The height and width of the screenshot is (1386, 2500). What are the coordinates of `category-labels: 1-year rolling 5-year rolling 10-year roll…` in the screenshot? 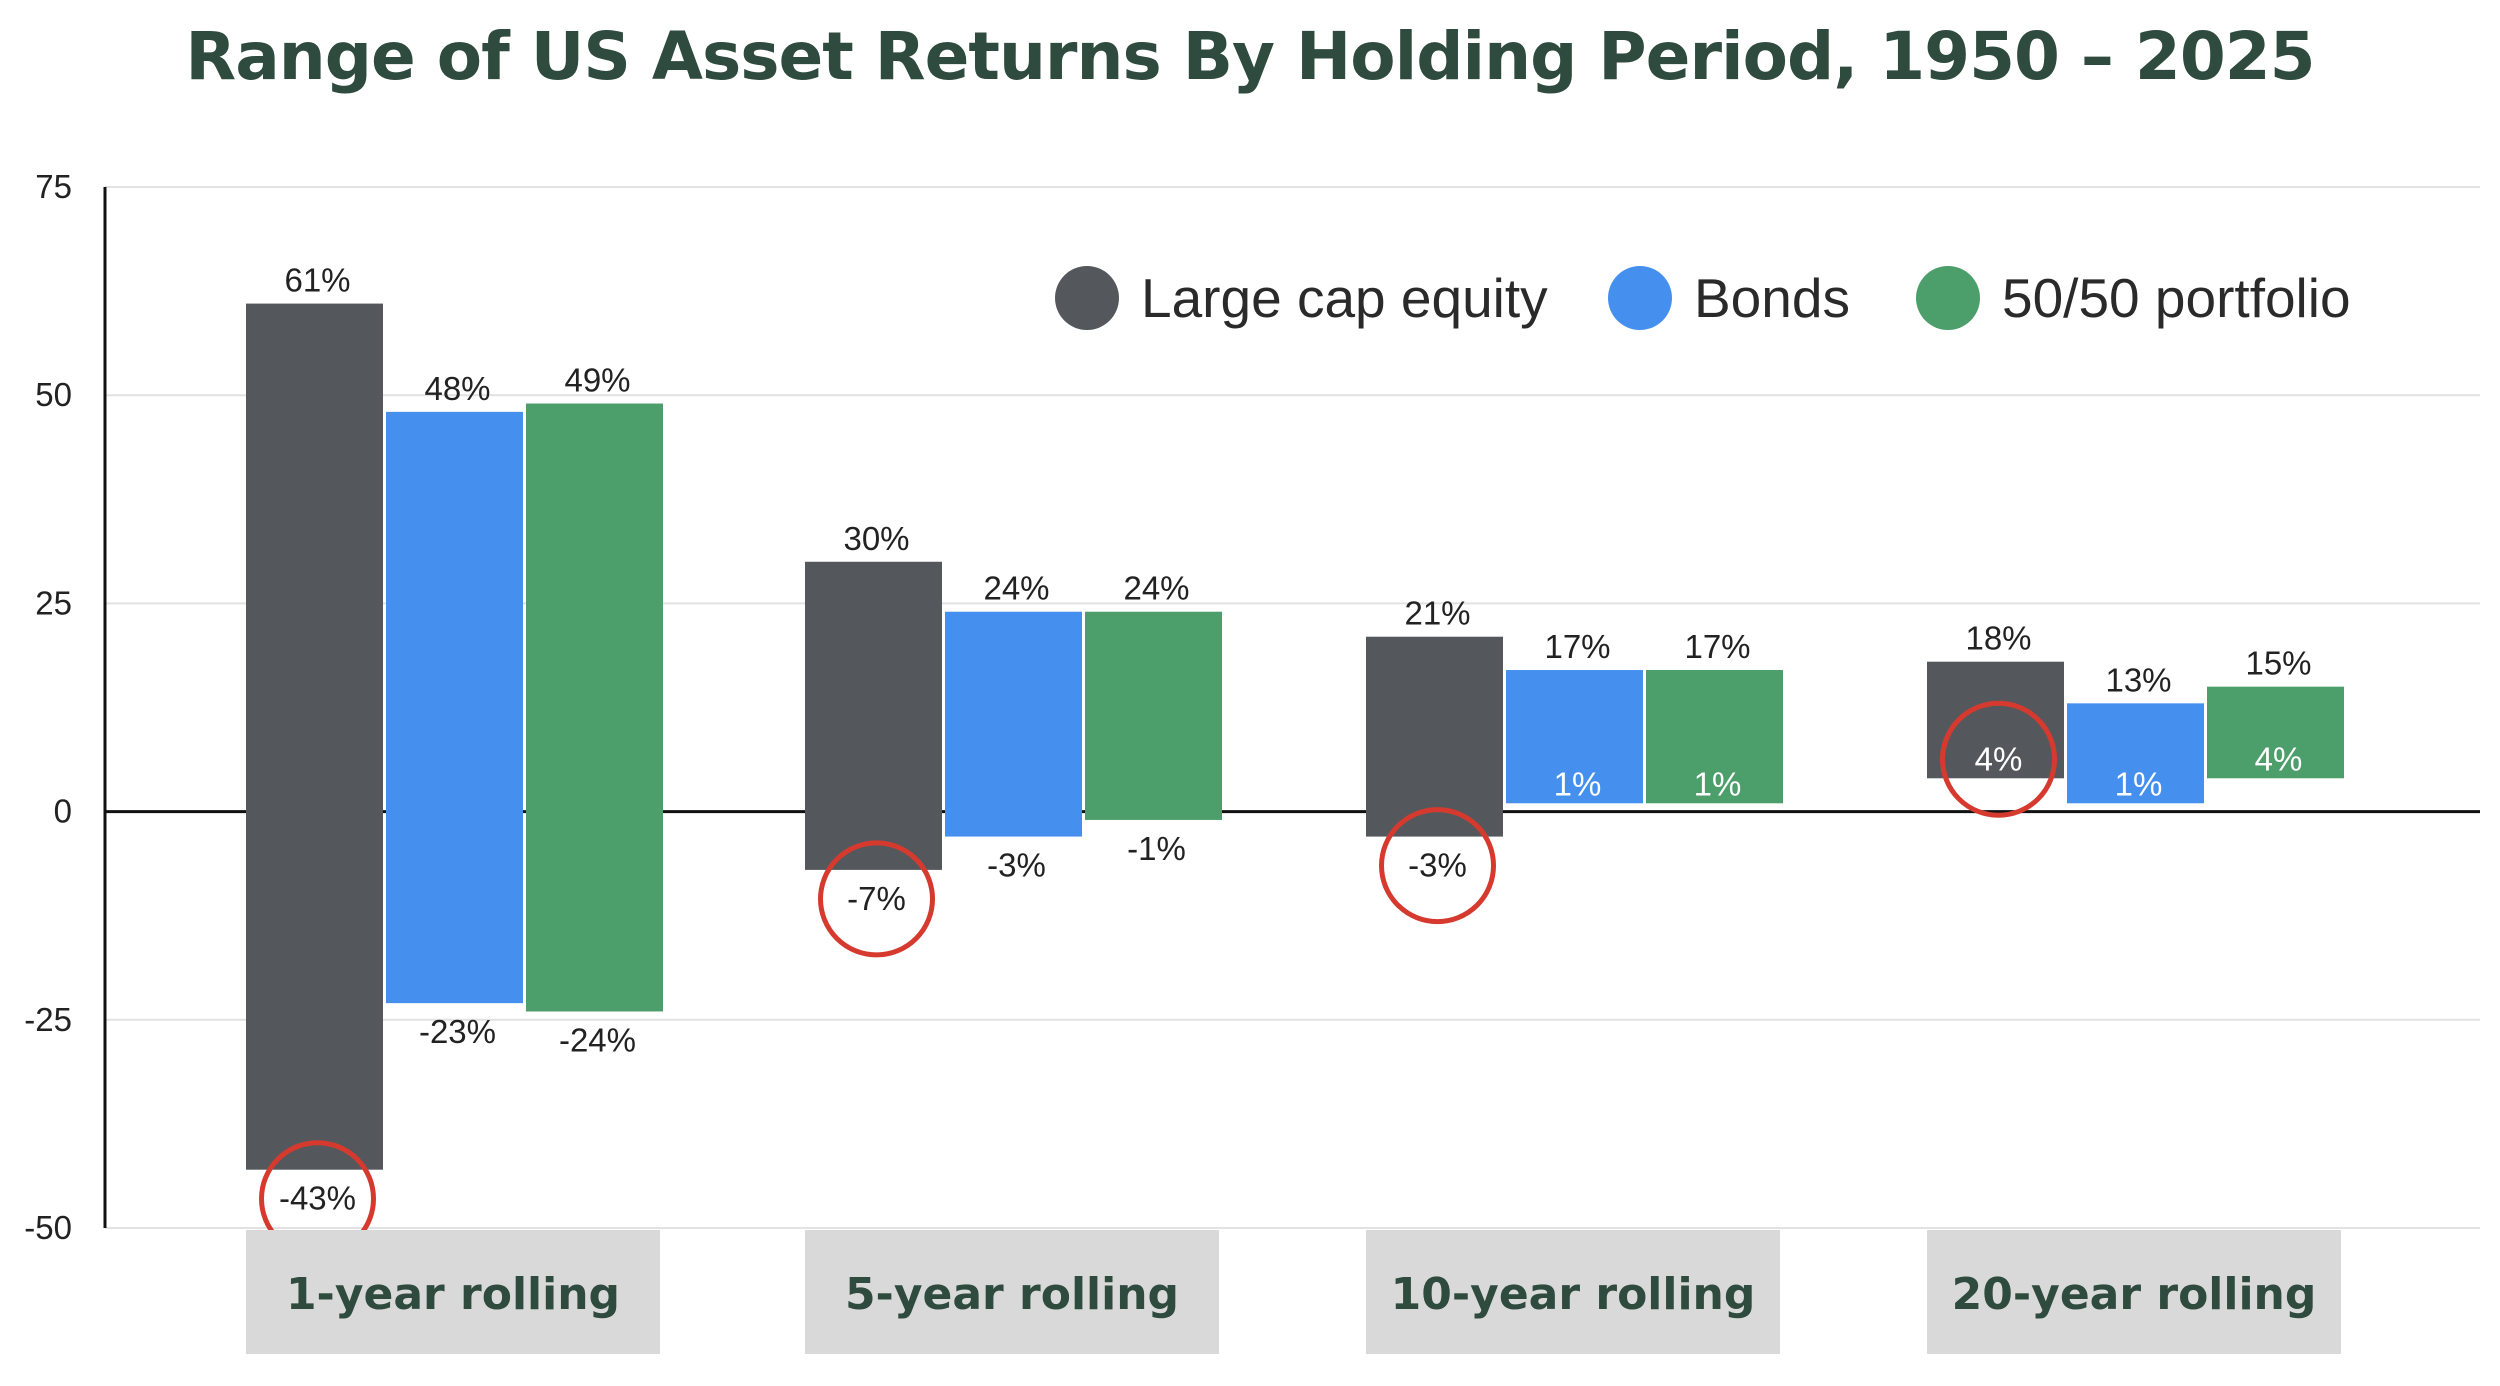 It's located at (1293, 1292).